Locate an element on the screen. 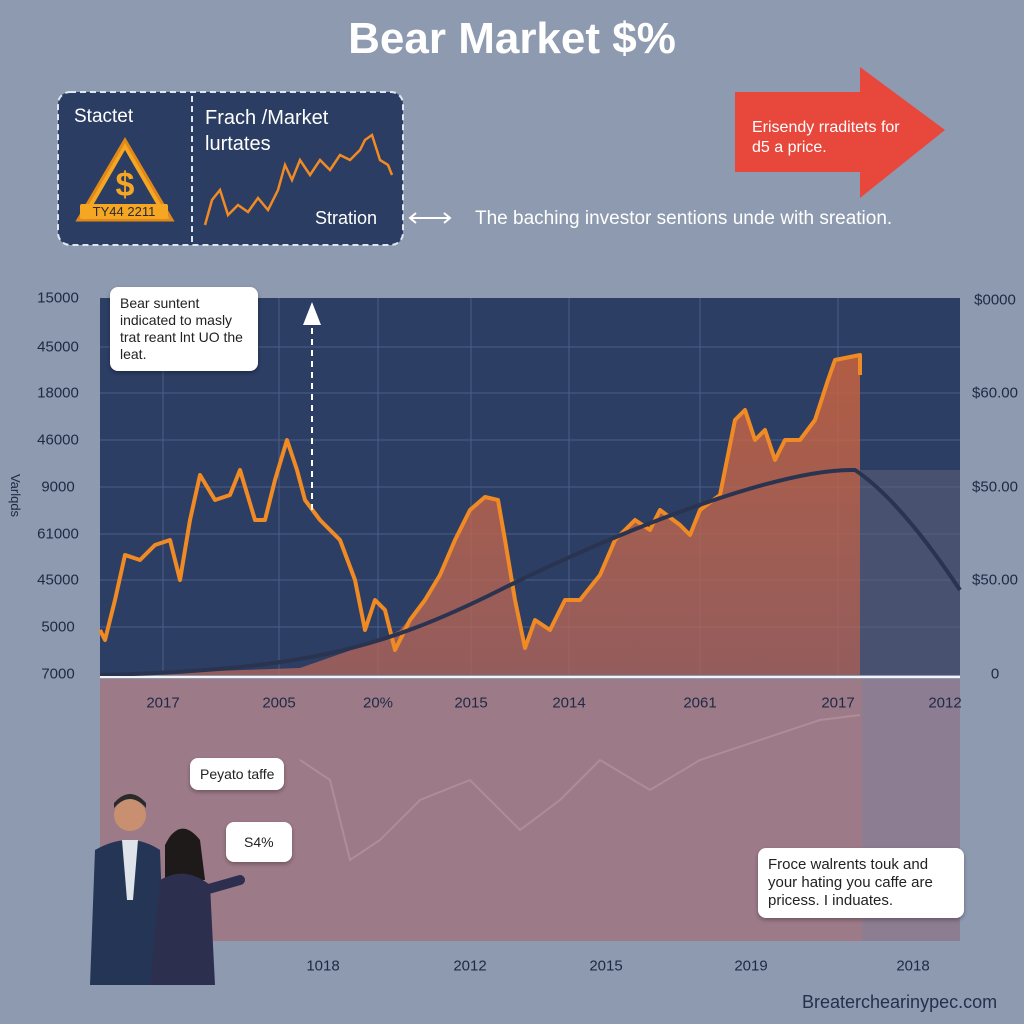 This screenshot has height=1024, width=1024. x-label: 20% is located at coordinates (378, 703).